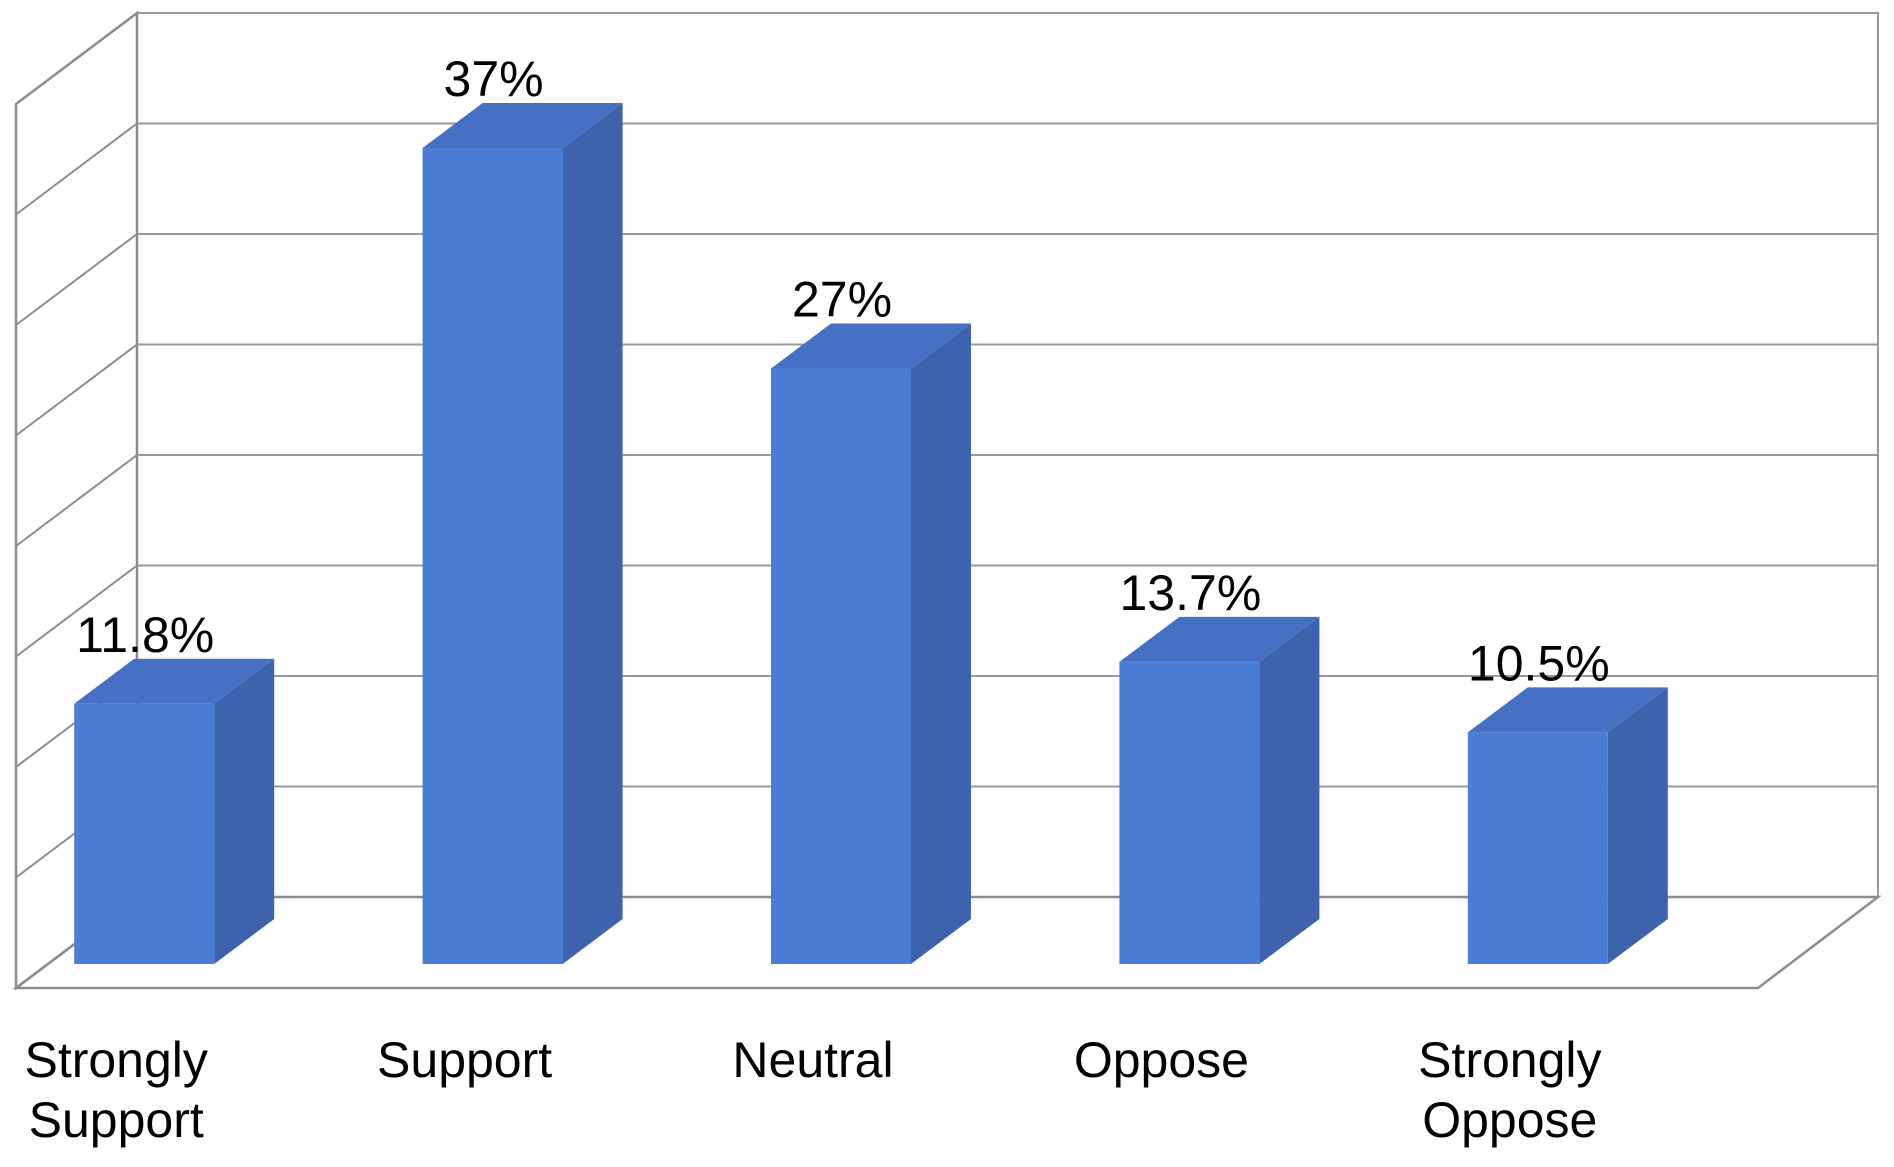 This screenshot has width=1894, height=1167. What do you see at coordinates (1539, 663) in the screenshot?
I see `data-label-4: 10.5%` at bounding box center [1539, 663].